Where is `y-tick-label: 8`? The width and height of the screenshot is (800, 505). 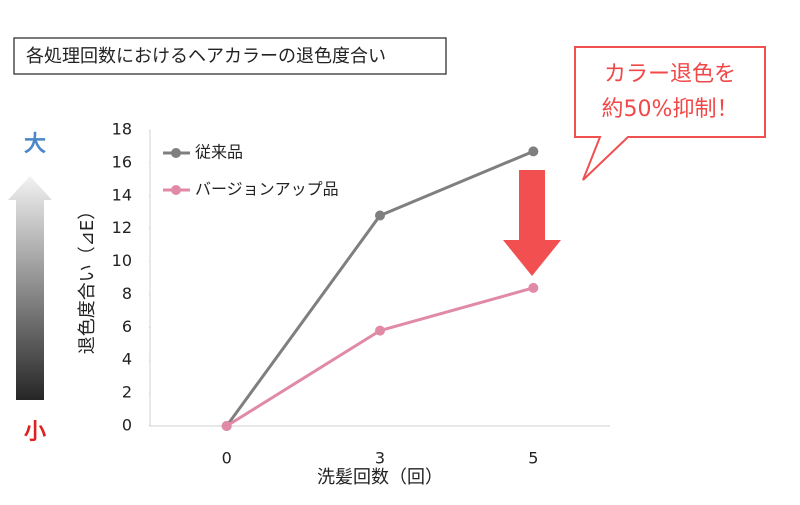
y-tick-label: 8 is located at coordinates (127, 293).